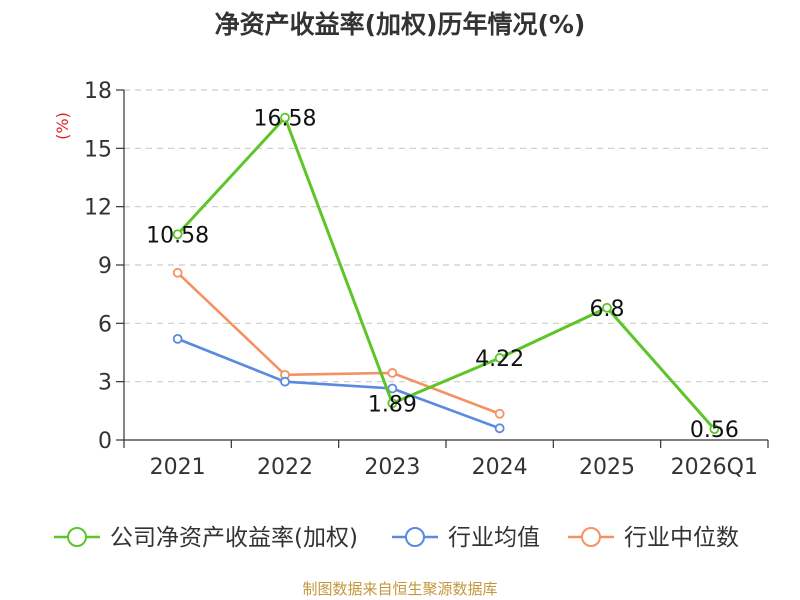 The height and width of the screenshot is (600, 800). Describe the element at coordinates (400, 24) in the screenshot. I see `chart-title: 净资产收益率(加权)历年情况(%)` at that location.